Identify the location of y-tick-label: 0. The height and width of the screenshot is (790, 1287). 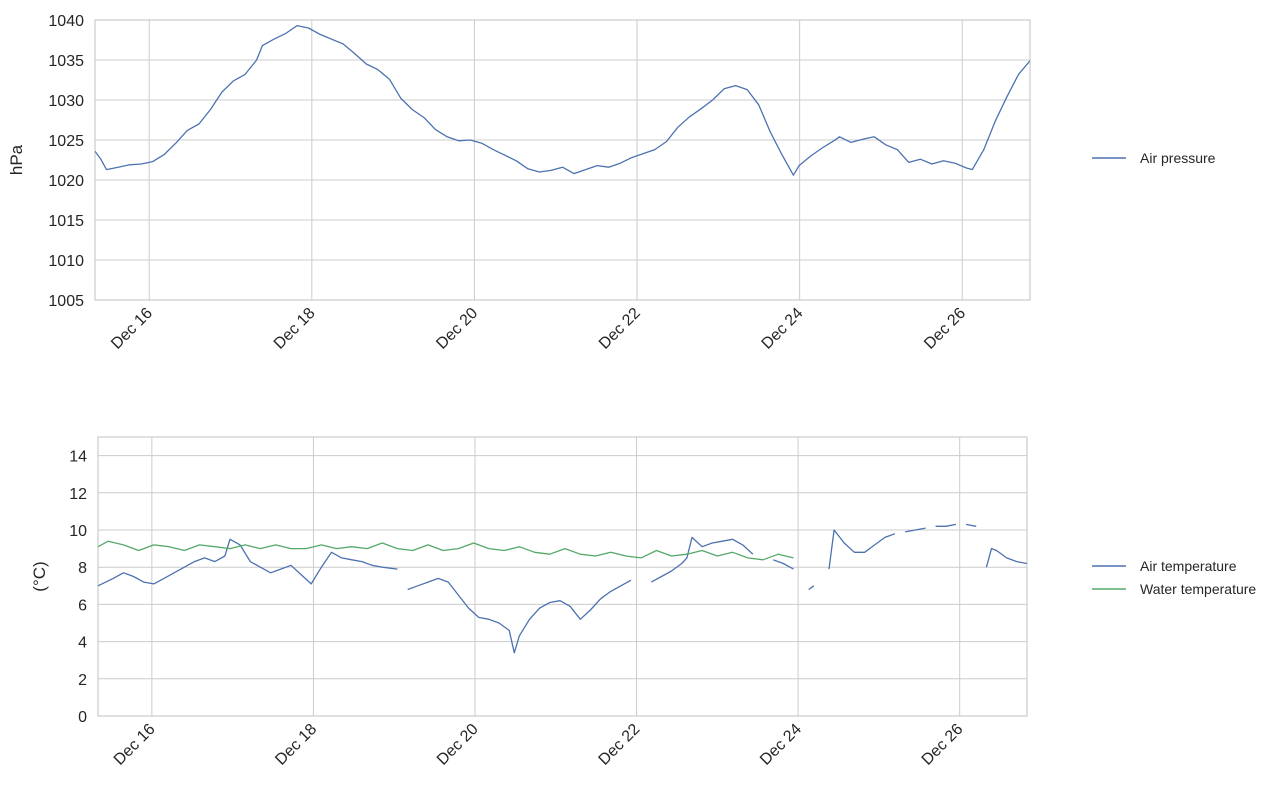
(82, 717).